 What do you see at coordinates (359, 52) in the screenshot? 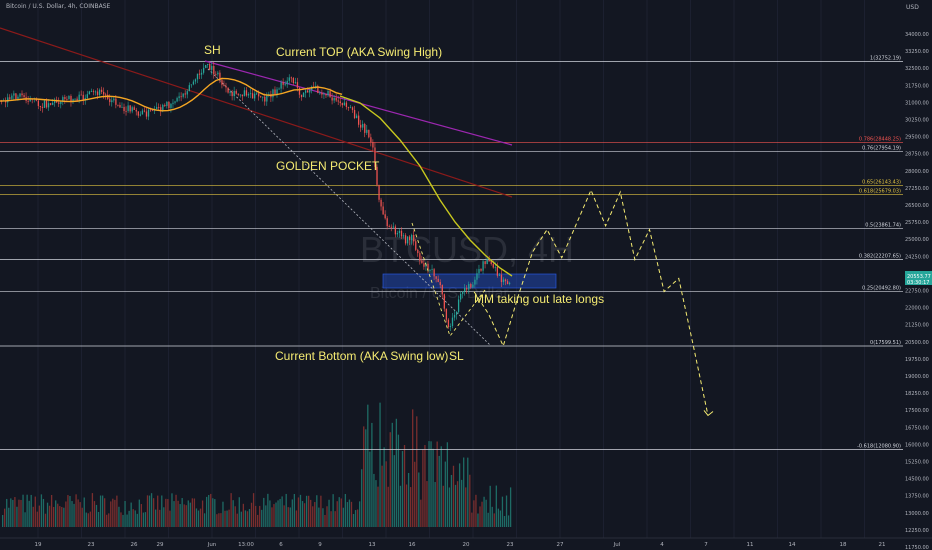
I see `annotation-current-top: Current TOP (AKA Swing High)` at bounding box center [359, 52].